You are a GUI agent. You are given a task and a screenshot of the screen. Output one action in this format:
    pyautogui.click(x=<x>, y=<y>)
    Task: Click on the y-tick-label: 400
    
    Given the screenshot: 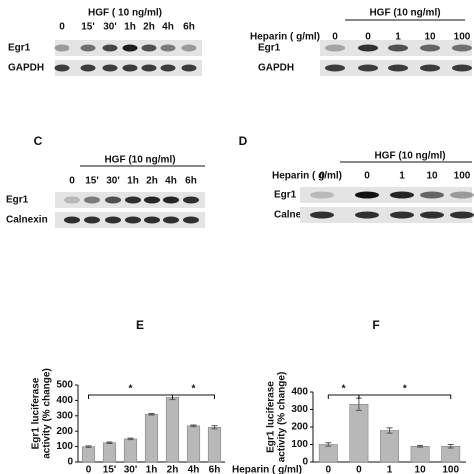 What is the action you would take?
    pyautogui.click(x=64, y=400)
    